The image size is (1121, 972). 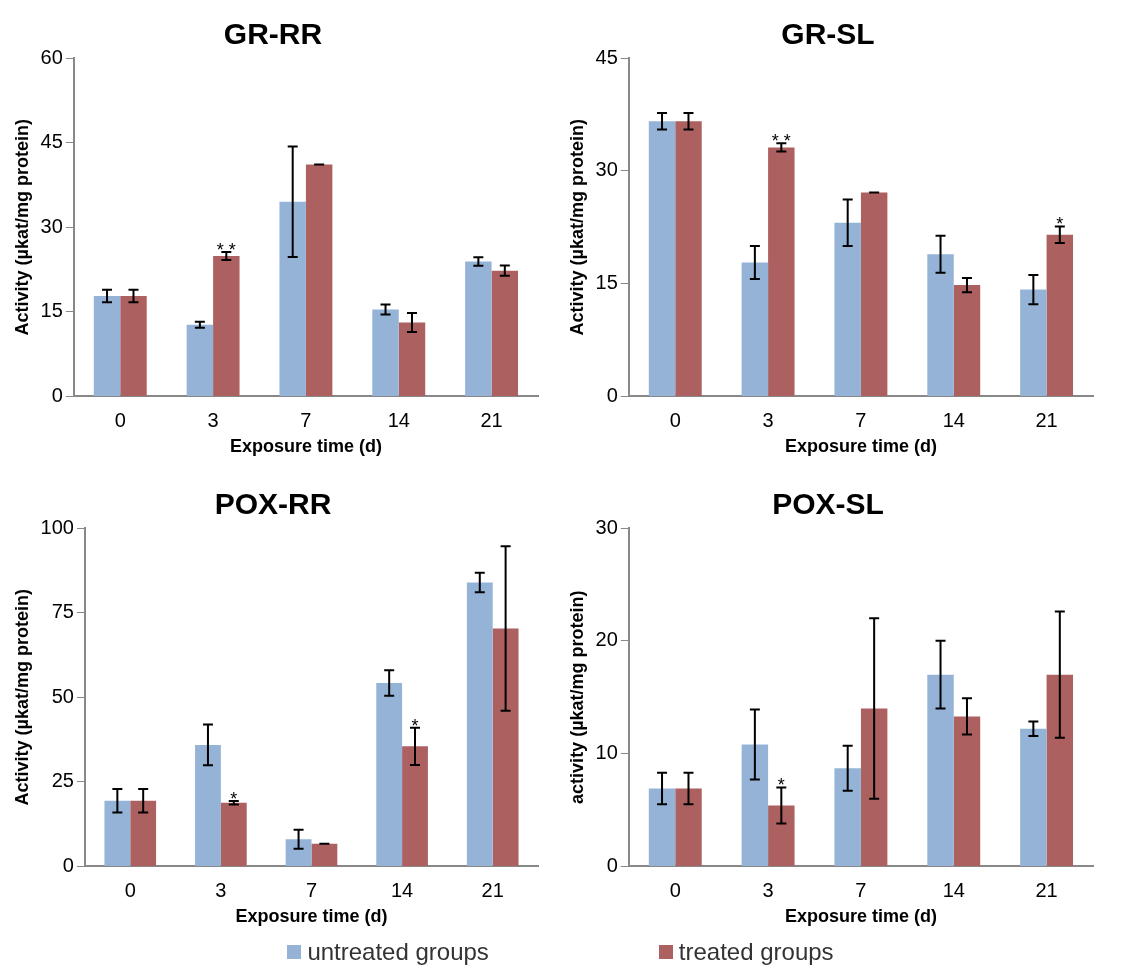 What do you see at coordinates (273, 504) in the screenshot?
I see `chart-title: POX-RR` at bounding box center [273, 504].